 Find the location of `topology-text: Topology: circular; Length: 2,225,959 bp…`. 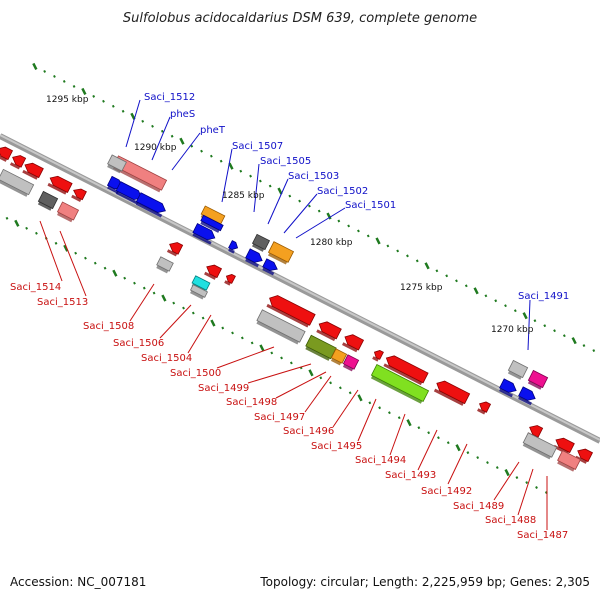

topology-text: Topology: circular; Length: 2,225,959 bp… is located at coordinates (424, 582).